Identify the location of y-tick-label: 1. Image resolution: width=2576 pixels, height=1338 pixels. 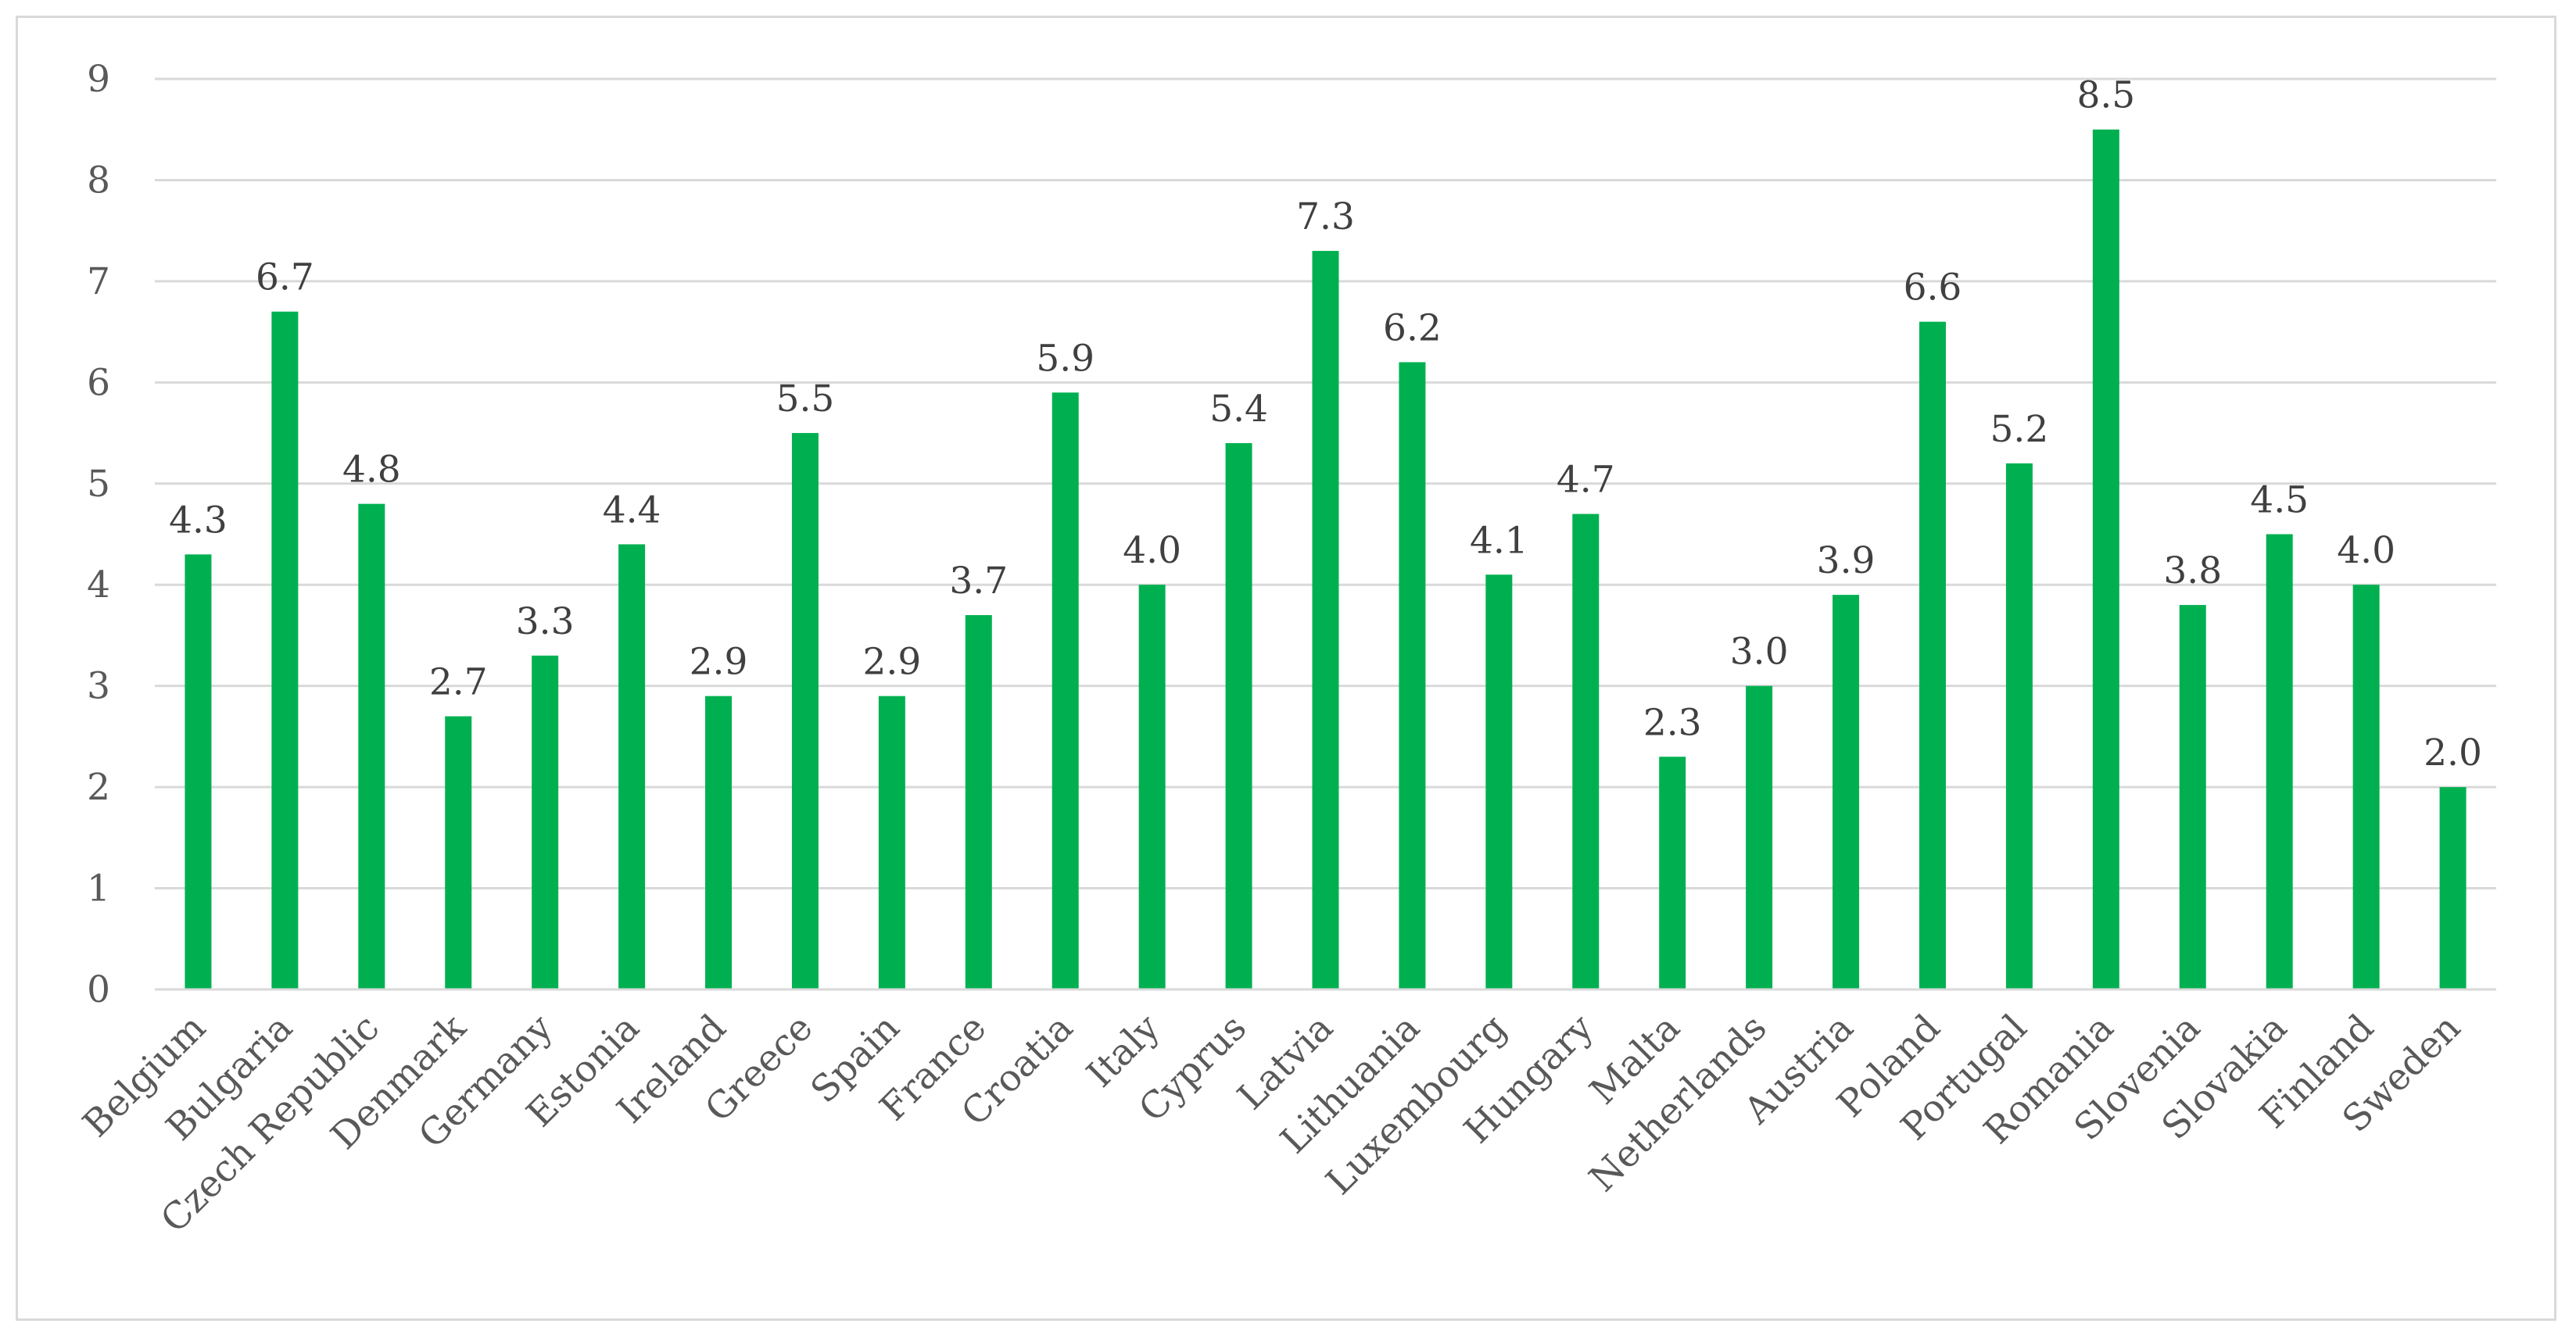
(98, 889).